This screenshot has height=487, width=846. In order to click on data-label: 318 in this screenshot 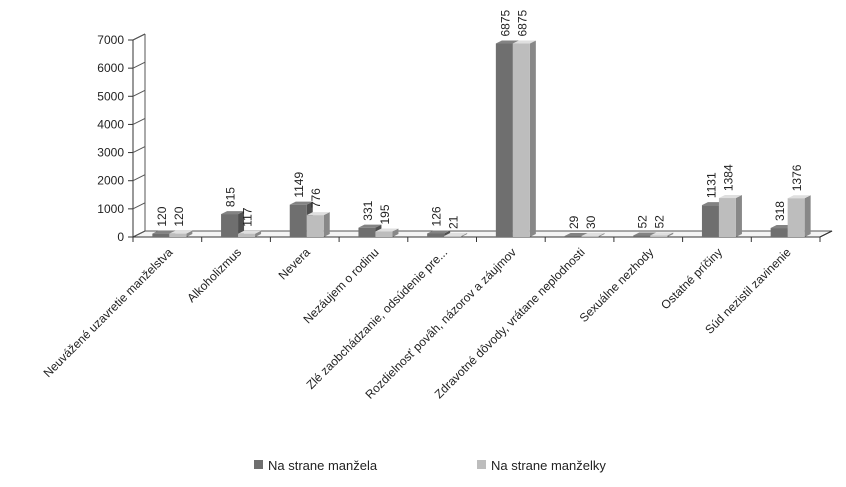, I will do `click(780, 211)`.